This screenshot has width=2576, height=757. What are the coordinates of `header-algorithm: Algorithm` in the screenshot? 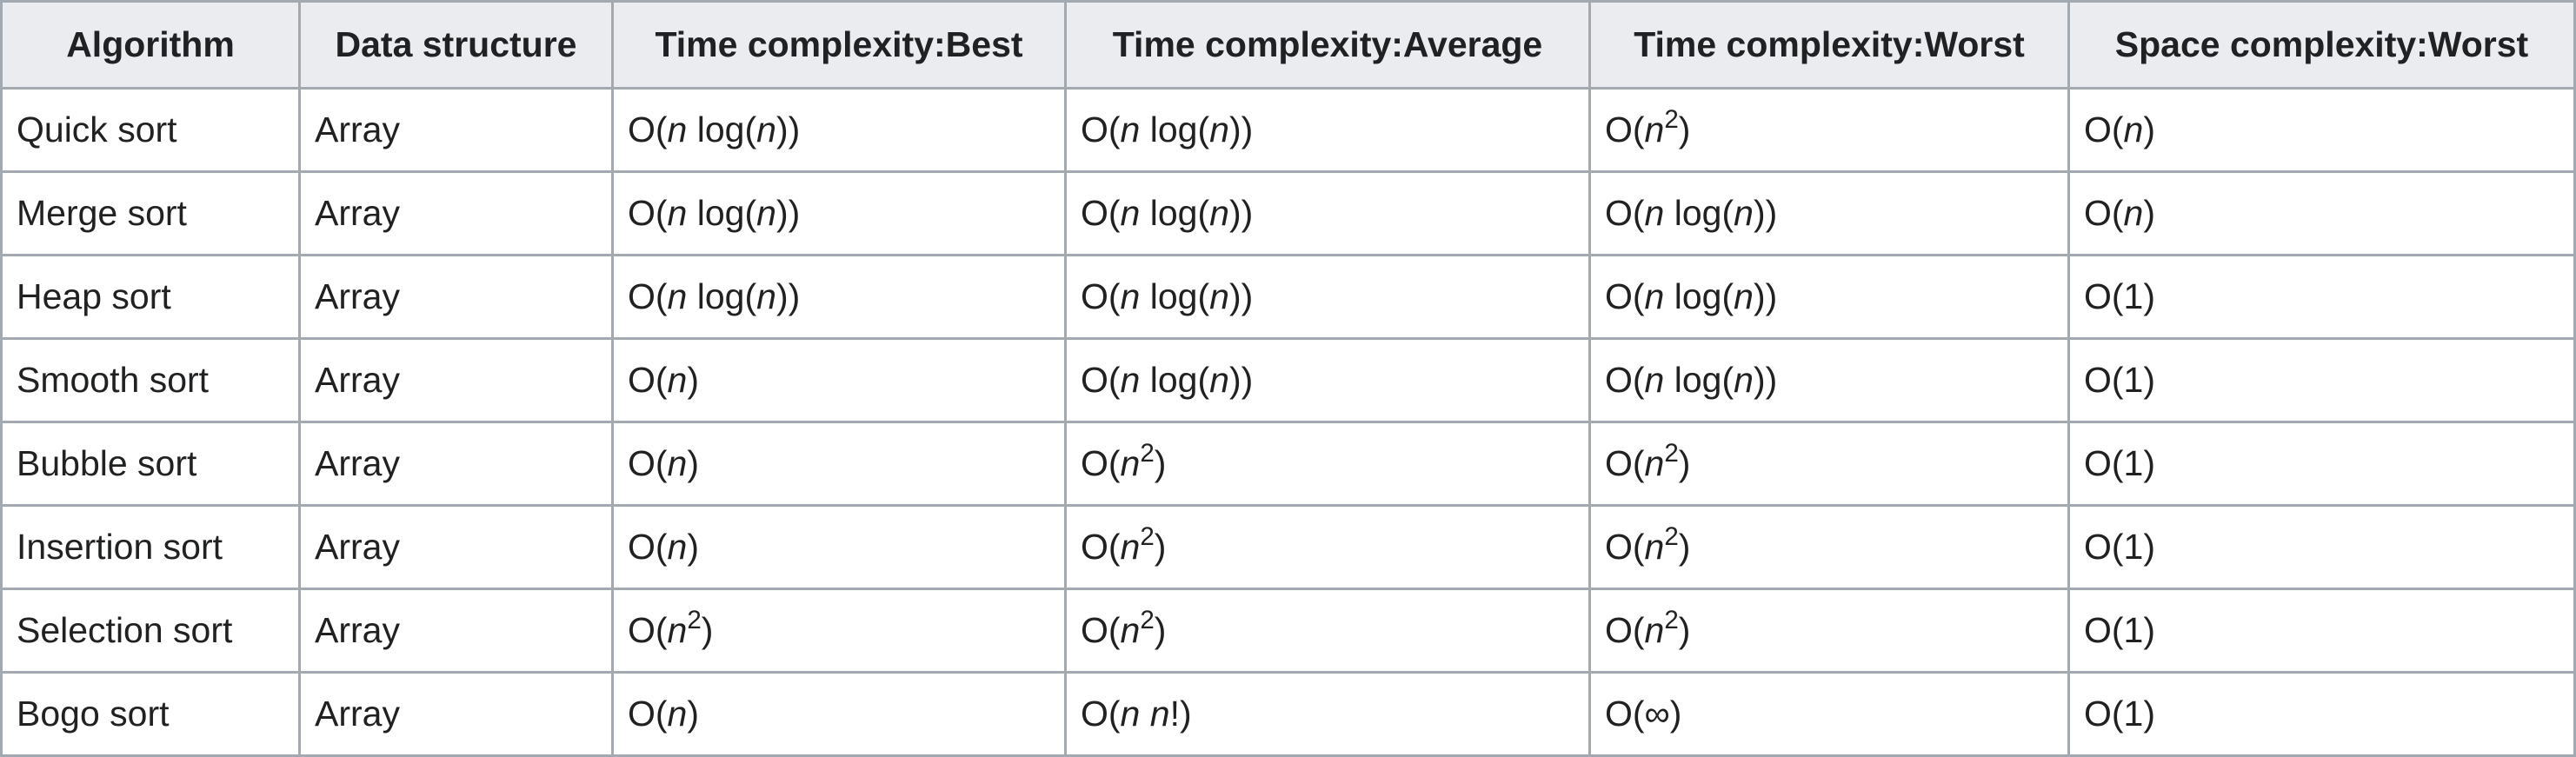 It's located at (150, 45).